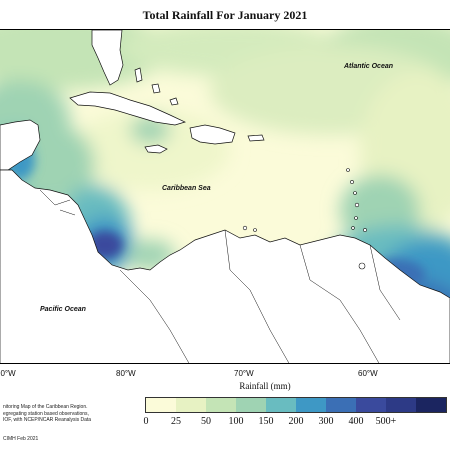 Image resolution: width=450 pixels, height=450 pixels. I want to click on credit-line-4: CIMH Feb 2021, so click(21, 439).